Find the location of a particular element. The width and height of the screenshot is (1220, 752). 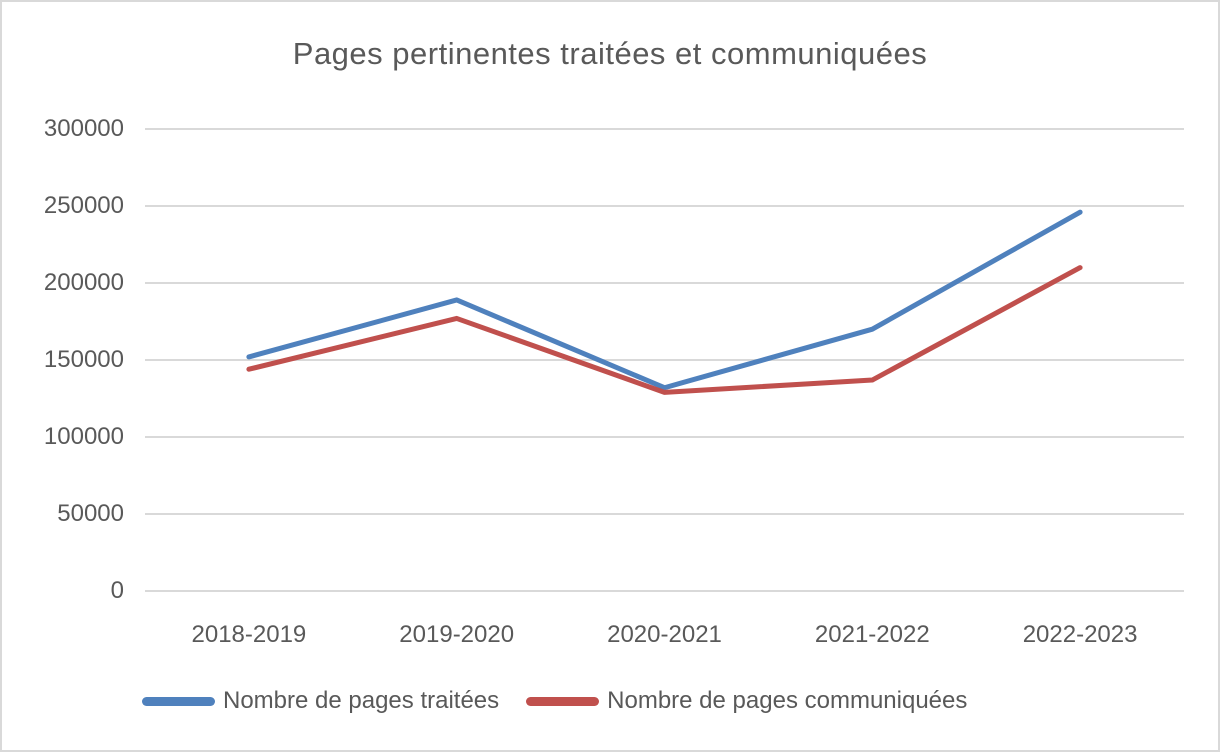

legend-entry-1: Nombre de pages communiquées is located at coordinates (746, 701).